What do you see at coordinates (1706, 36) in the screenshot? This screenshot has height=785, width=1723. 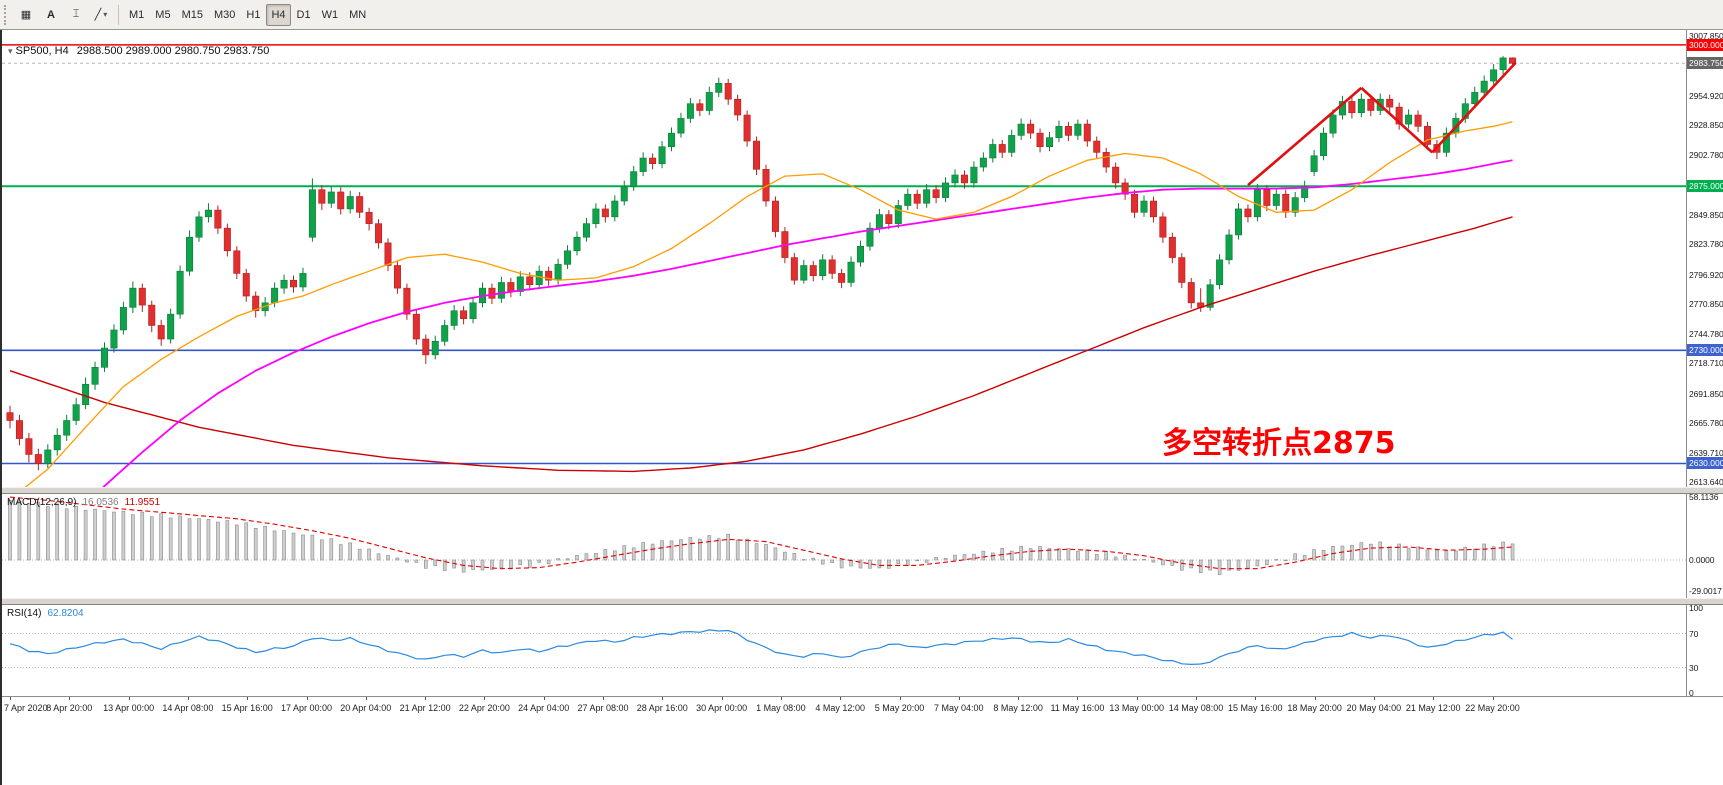 I see `price-axis-label: 3007.850` at bounding box center [1706, 36].